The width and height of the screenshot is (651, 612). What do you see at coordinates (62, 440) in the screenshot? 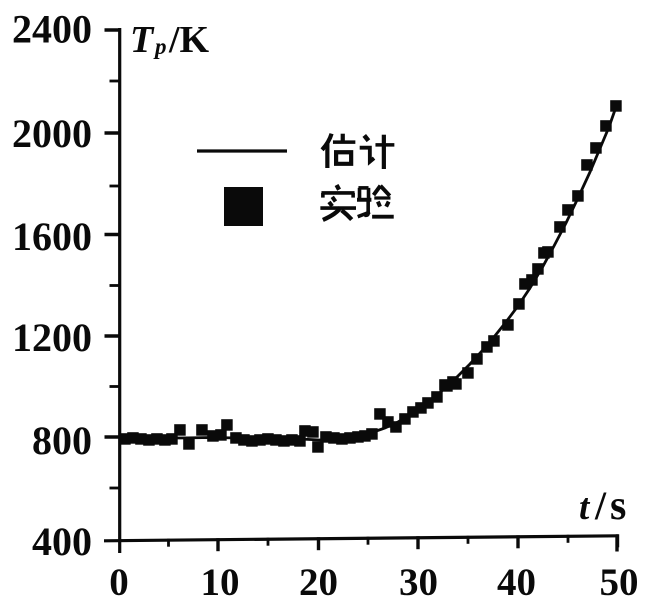
I see `svg-text: 800` at bounding box center [62, 440].